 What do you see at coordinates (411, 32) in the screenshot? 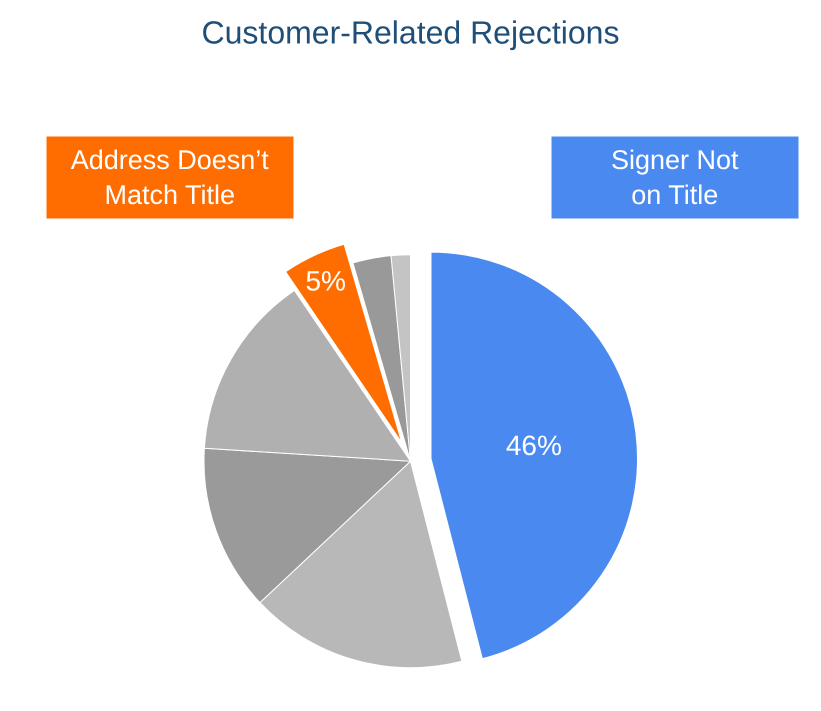
I see `chart-title: Customer-Related Rejections` at bounding box center [411, 32].